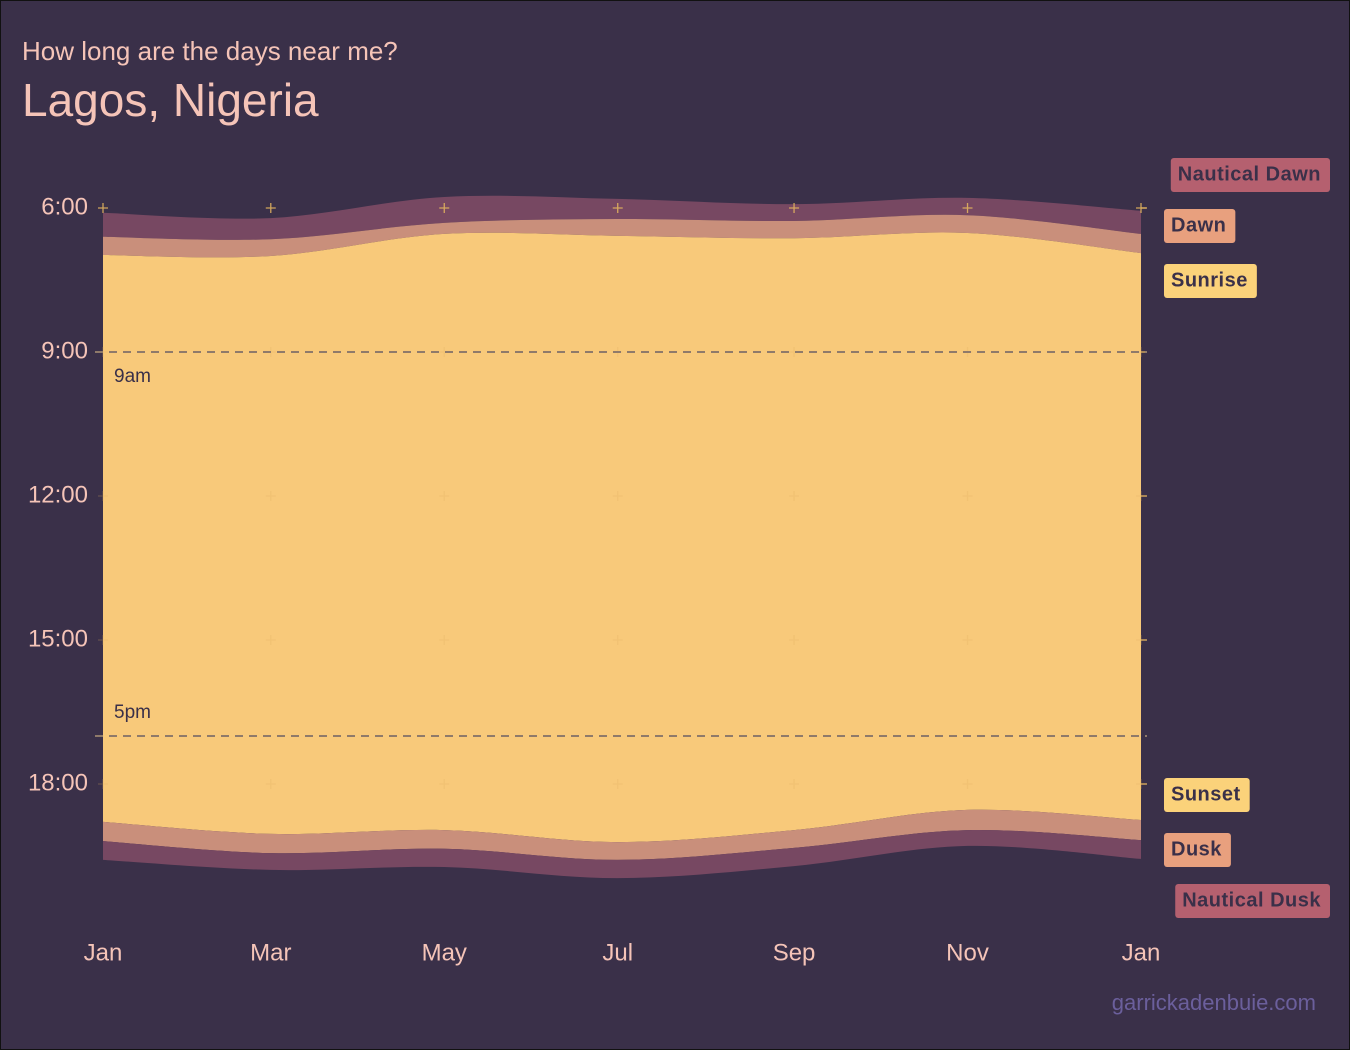 This screenshot has width=1350, height=1050. Describe the element at coordinates (64, 350) in the screenshot. I see `y-tick-label: 9:00` at that location.